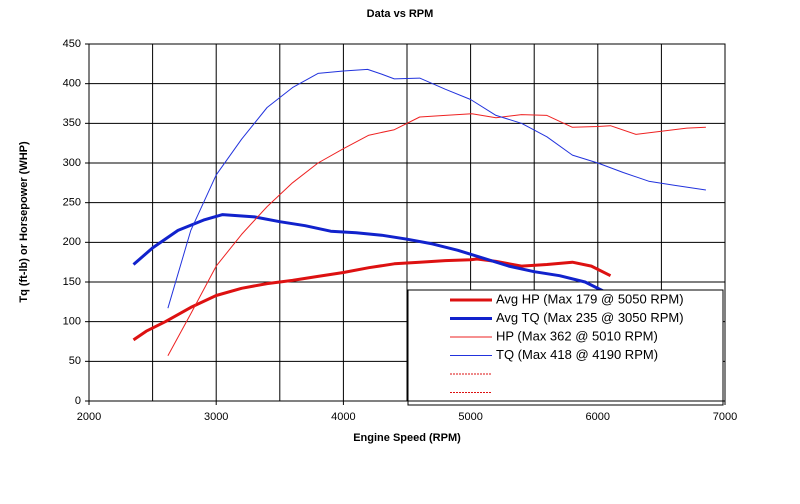 The image size is (800, 504). I want to click on y-tick-label: 250, so click(72, 203).